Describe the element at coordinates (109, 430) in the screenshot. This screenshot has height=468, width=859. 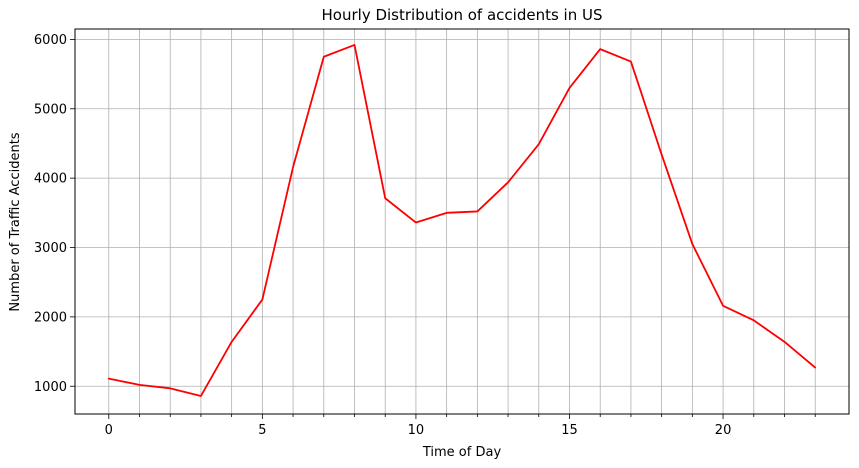
I see `x-tick-label: 0` at that location.